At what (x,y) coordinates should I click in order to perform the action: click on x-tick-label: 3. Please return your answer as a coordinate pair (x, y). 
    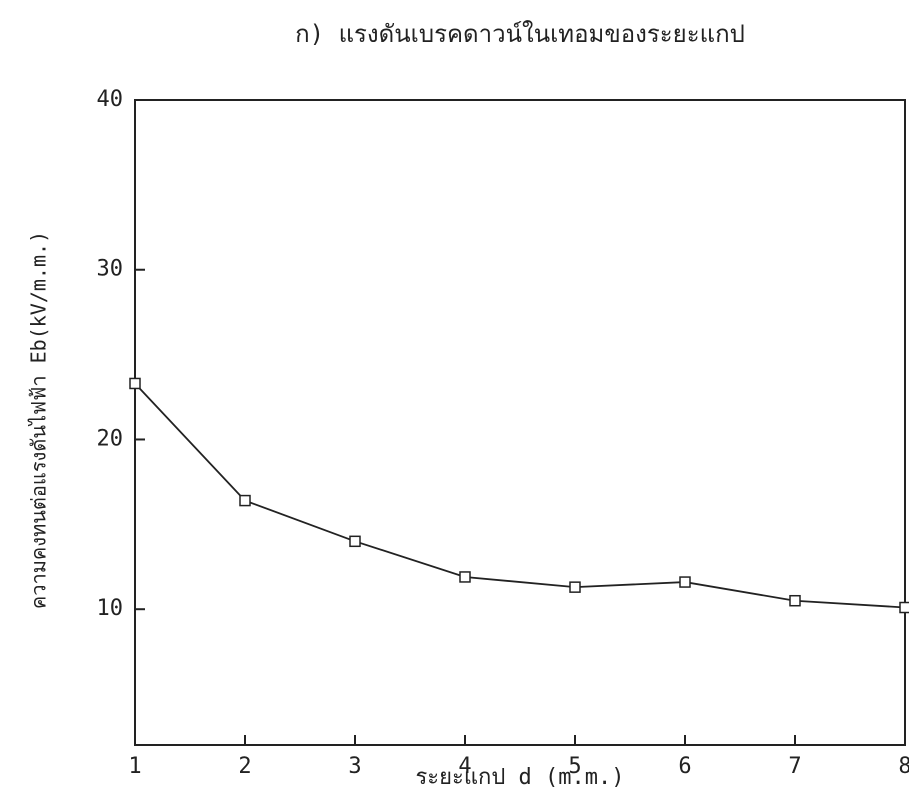
    Looking at the image, I should click on (354, 766).